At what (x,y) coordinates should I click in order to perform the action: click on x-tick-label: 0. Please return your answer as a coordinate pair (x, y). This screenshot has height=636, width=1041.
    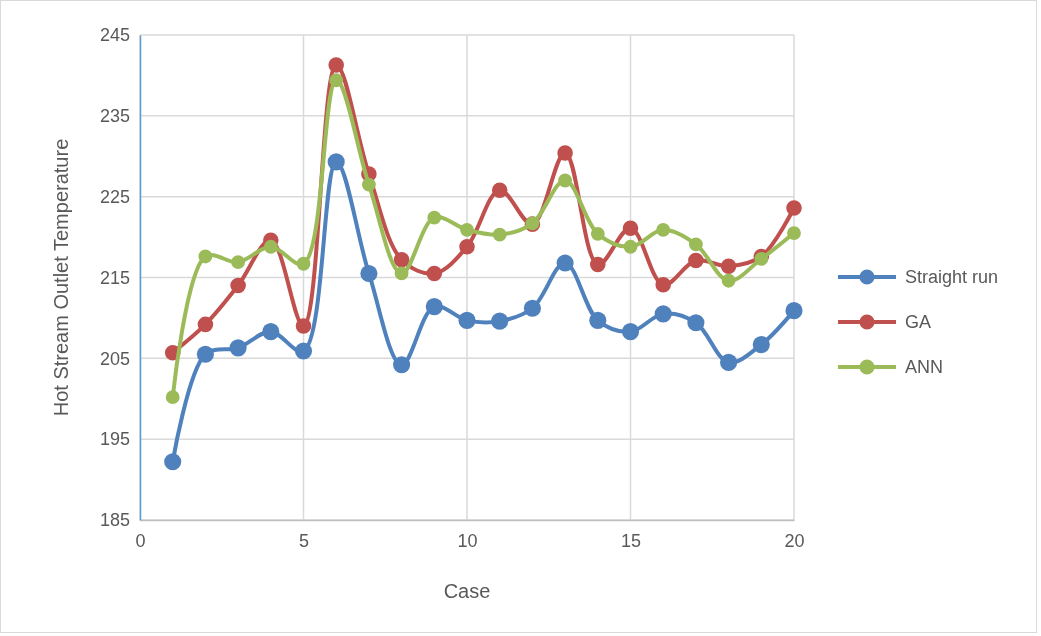
    Looking at the image, I should click on (140, 540).